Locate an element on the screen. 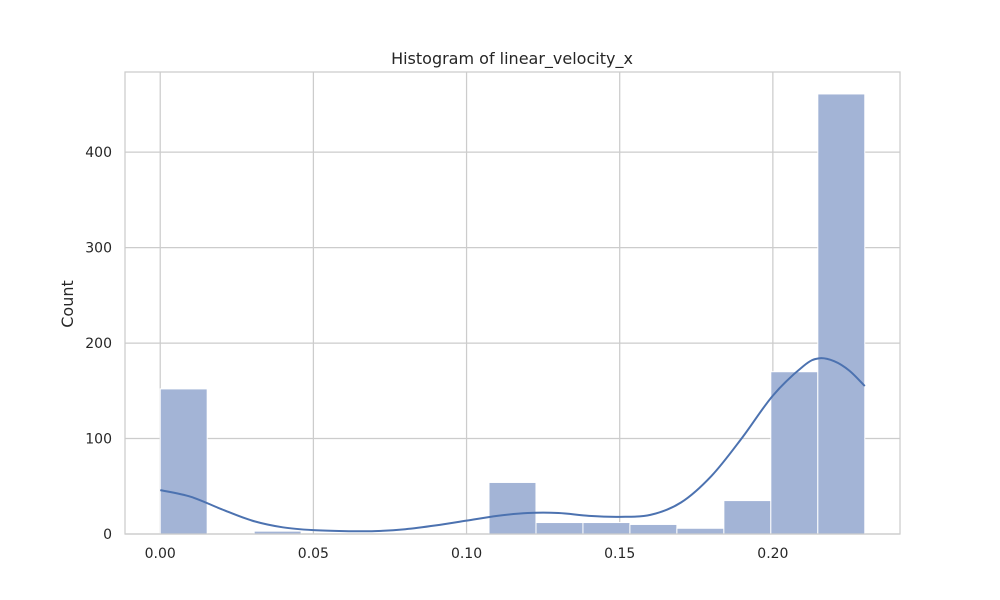 Image resolution: width=1000 pixels, height=600 pixels. y-tick-label: 300 is located at coordinates (98, 249).